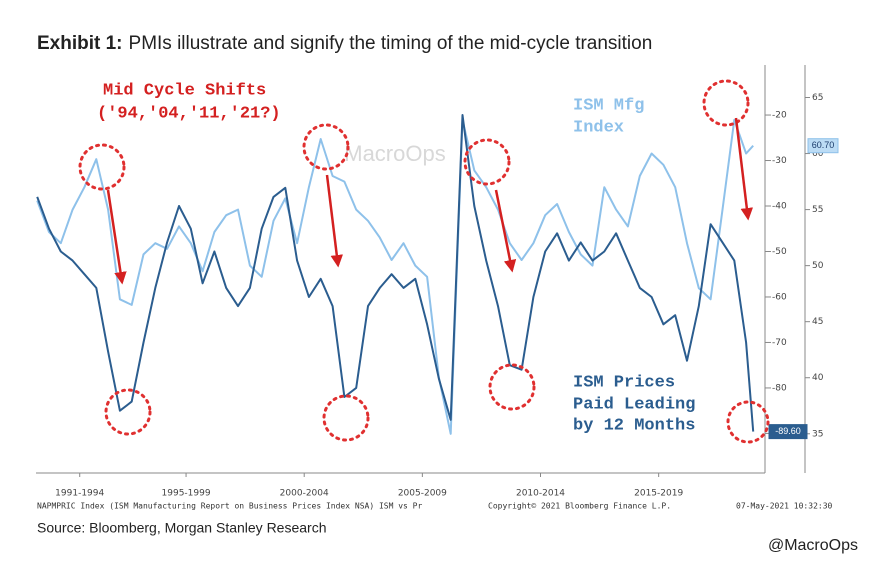 The image size is (870, 570). Describe the element at coordinates (817, 98) in the screenshot. I see `y-tick-label: 65` at that location.